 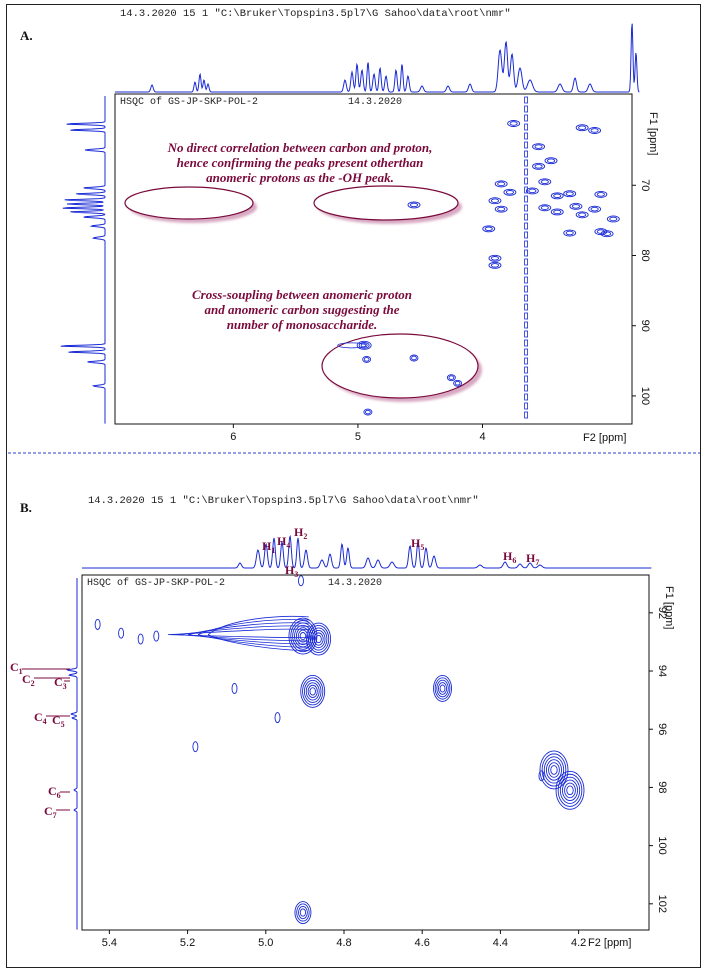 What do you see at coordinates (645, 255) in the screenshot?
I see `y-tick-label: 80` at bounding box center [645, 255].